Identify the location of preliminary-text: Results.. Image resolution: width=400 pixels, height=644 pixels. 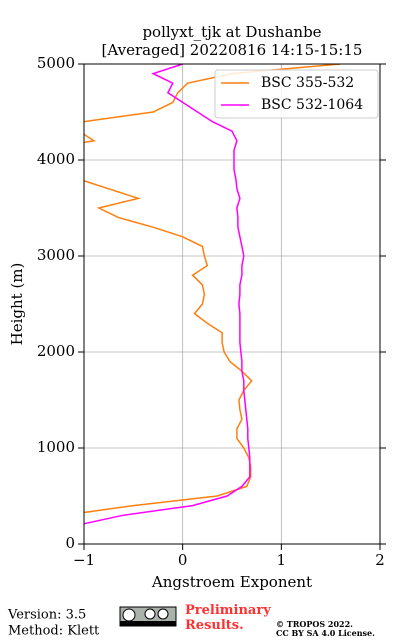
(214, 625).